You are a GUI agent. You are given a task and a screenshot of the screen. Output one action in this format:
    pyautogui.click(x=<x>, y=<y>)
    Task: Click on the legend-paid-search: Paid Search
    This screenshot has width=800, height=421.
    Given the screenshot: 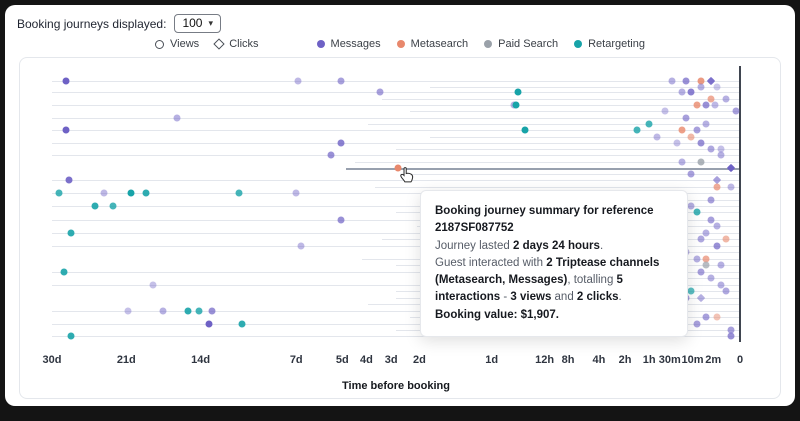 What is the action you would take?
    pyautogui.click(x=521, y=44)
    